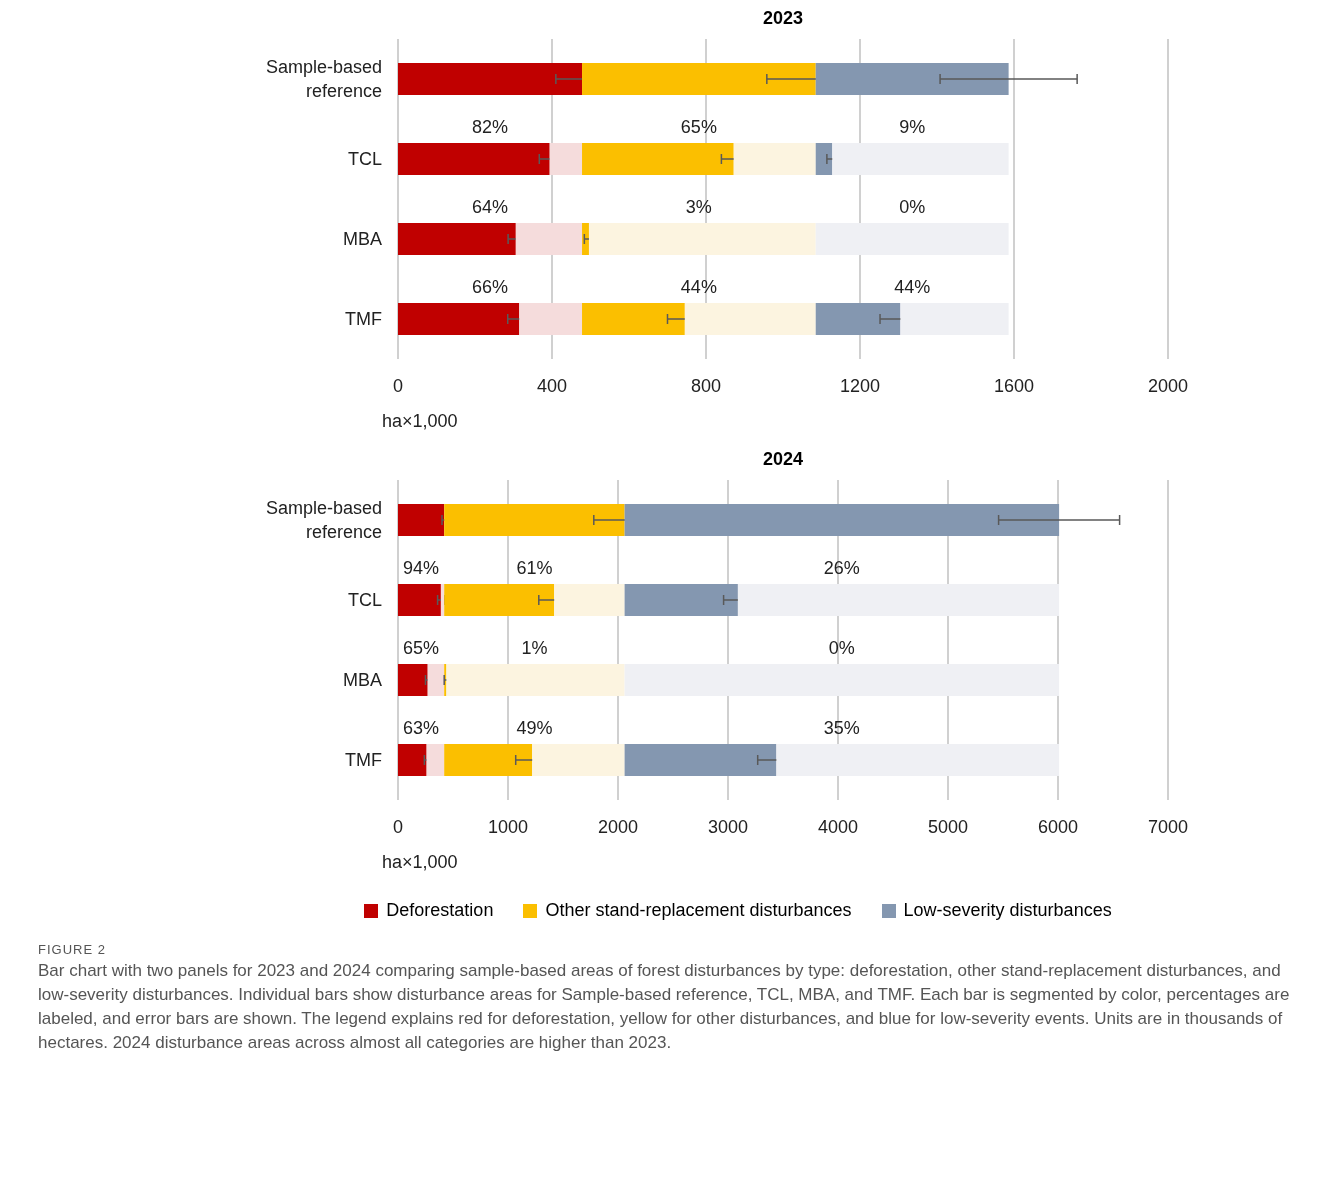 This screenshot has width=1331, height=1180. Describe the element at coordinates (72, 950) in the screenshot. I see `caption: FIGURE 2` at that location.